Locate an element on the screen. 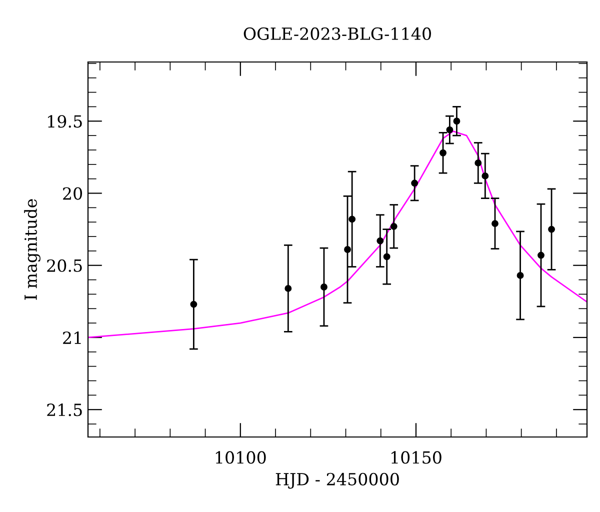 This screenshot has height=512, width=600. x-tick-label: 10150 is located at coordinates (417, 457).